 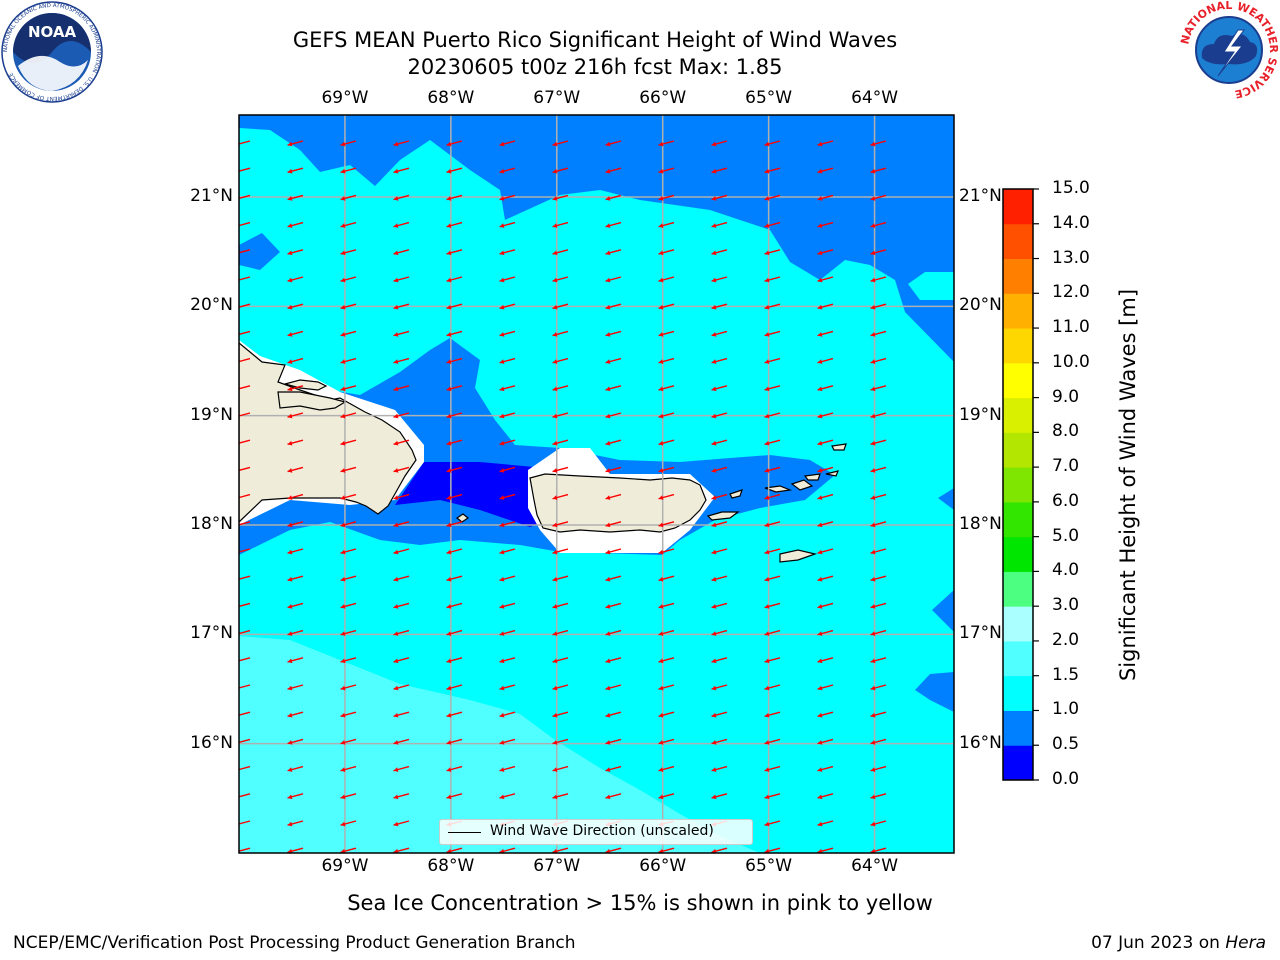 I want to click on hispaniola-land, so click(x=328, y=432).